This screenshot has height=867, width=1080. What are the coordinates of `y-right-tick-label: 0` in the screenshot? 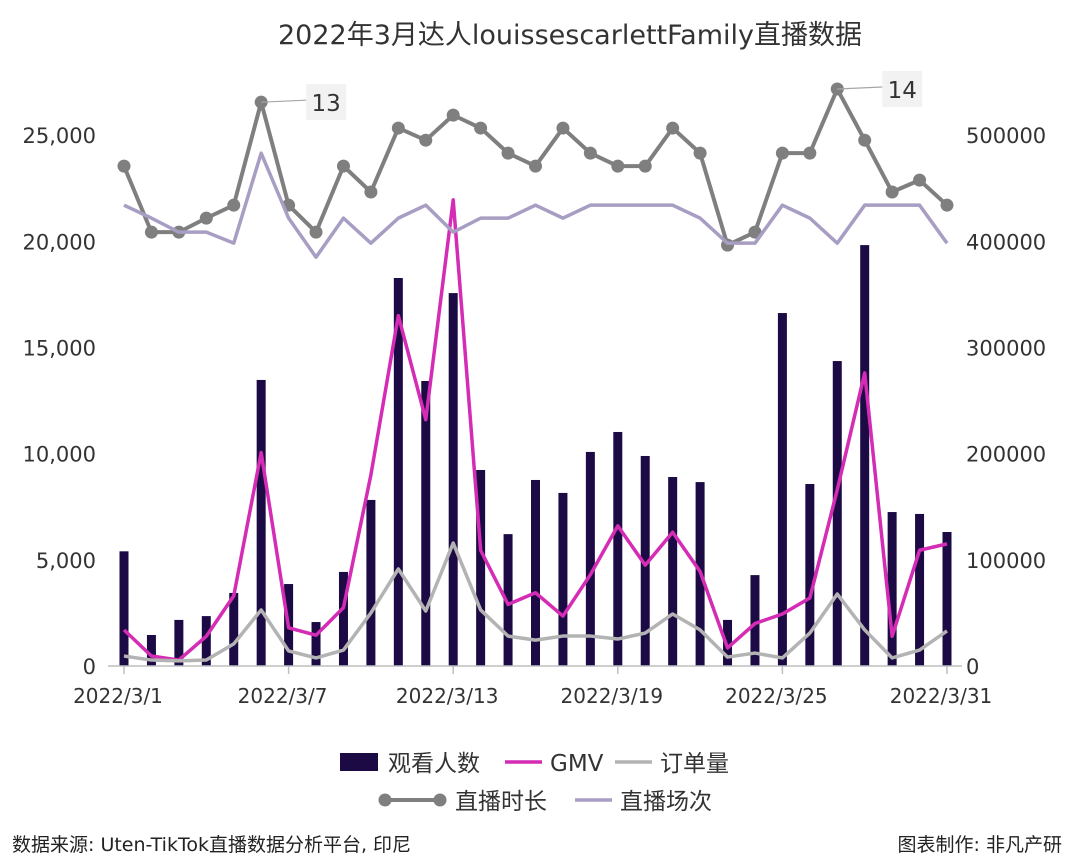 It's located at (972, 667).